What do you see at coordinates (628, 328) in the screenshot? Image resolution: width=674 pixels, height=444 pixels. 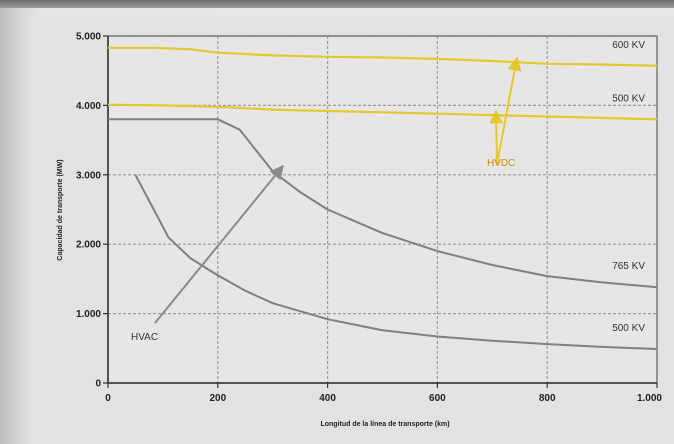 I see `series-label-hvac-3: 500 KV` at bounding box center [628, 328].